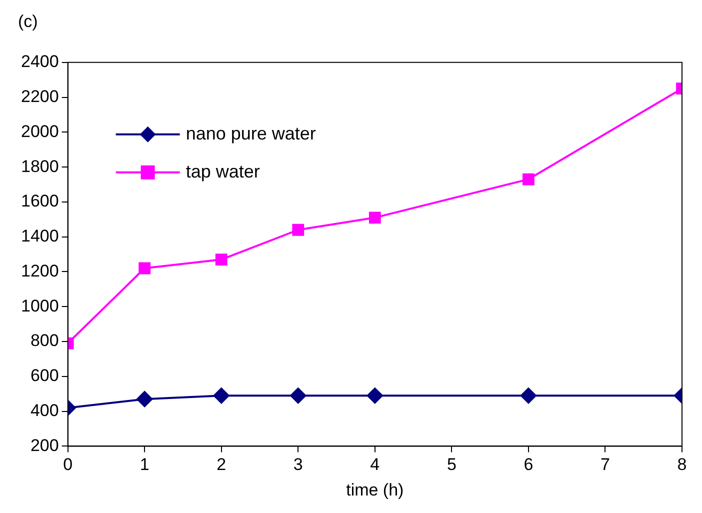 The width and height of the screenshot is (702, 513). What do you see at coordinates (39, 62) in the screenshot?
I see `y-tick-label: 2400` at bounding box center [39, 62].